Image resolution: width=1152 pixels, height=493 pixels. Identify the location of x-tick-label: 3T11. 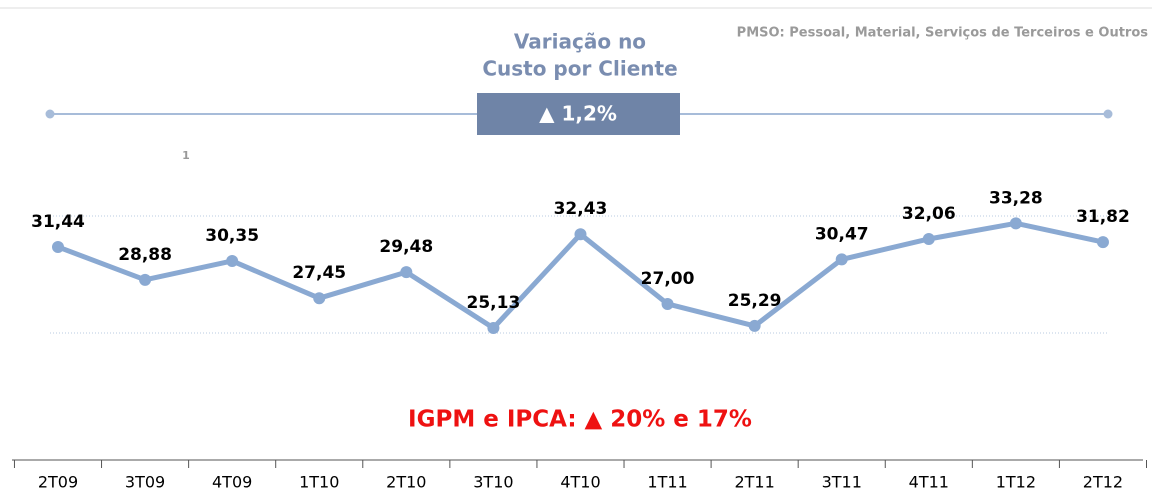
(842, 482).